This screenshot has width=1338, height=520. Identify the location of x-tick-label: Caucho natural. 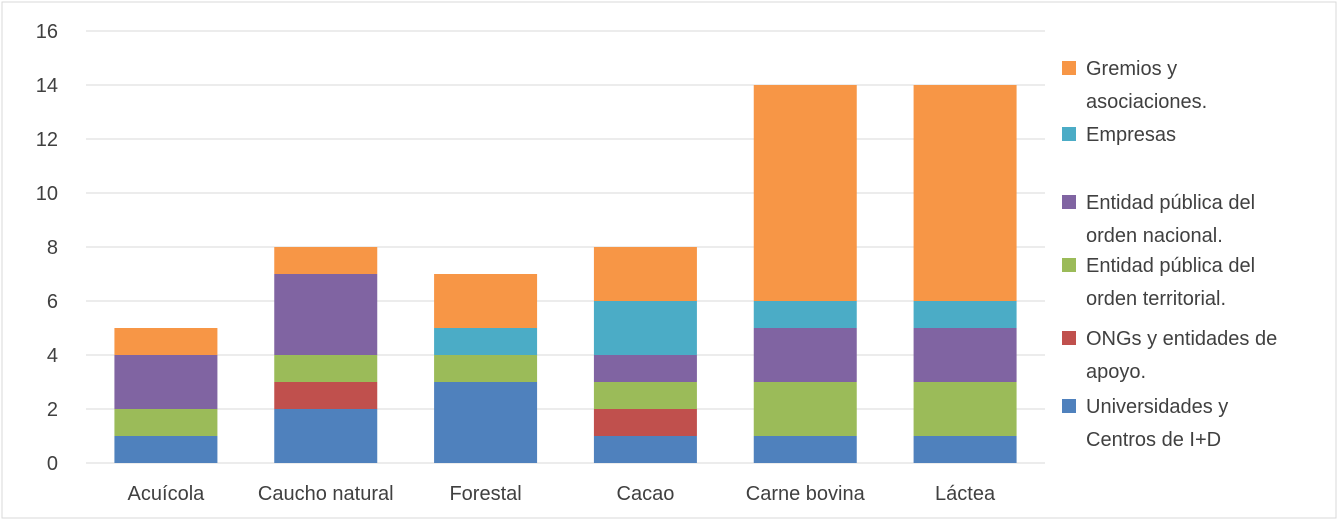
(326, 494).